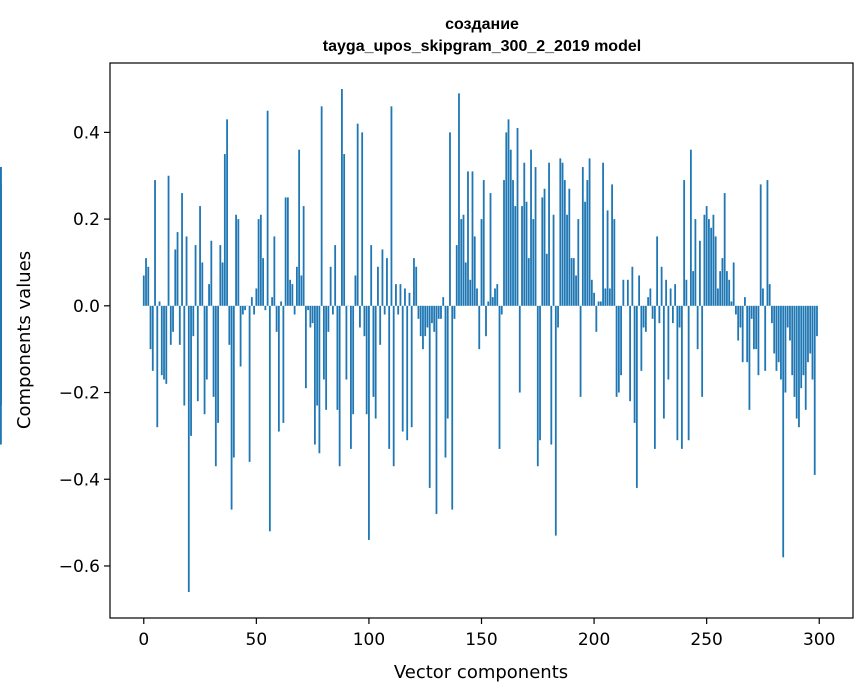 Image resolution: width=867 pixels, height=696 pixels. What do you see at coordinates (257, 640) in the screenshot?
I see `x-tick-label: 50` at bounding box center [257, 640].